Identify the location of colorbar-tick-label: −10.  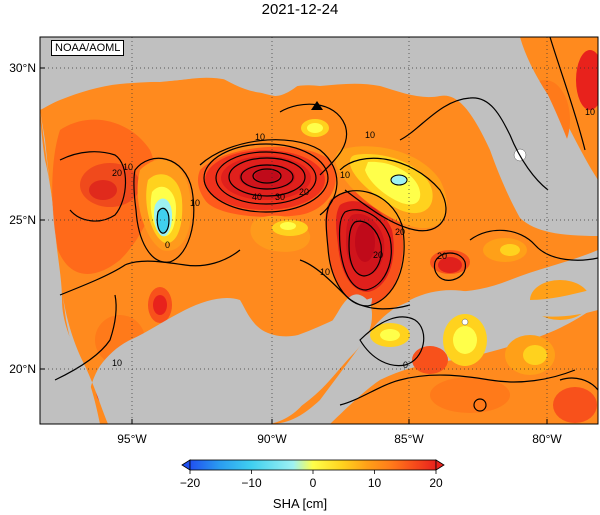
(251, 483).